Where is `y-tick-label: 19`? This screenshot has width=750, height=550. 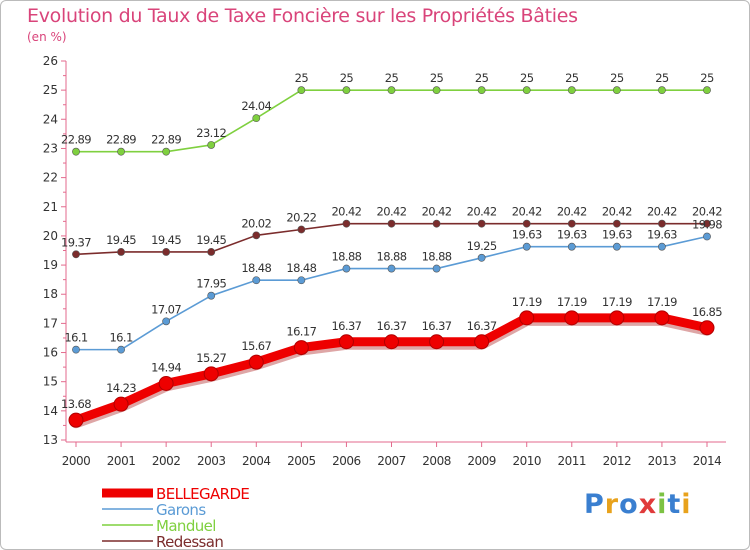
y-tick-label: 19 is located at coordinates (50, 265).